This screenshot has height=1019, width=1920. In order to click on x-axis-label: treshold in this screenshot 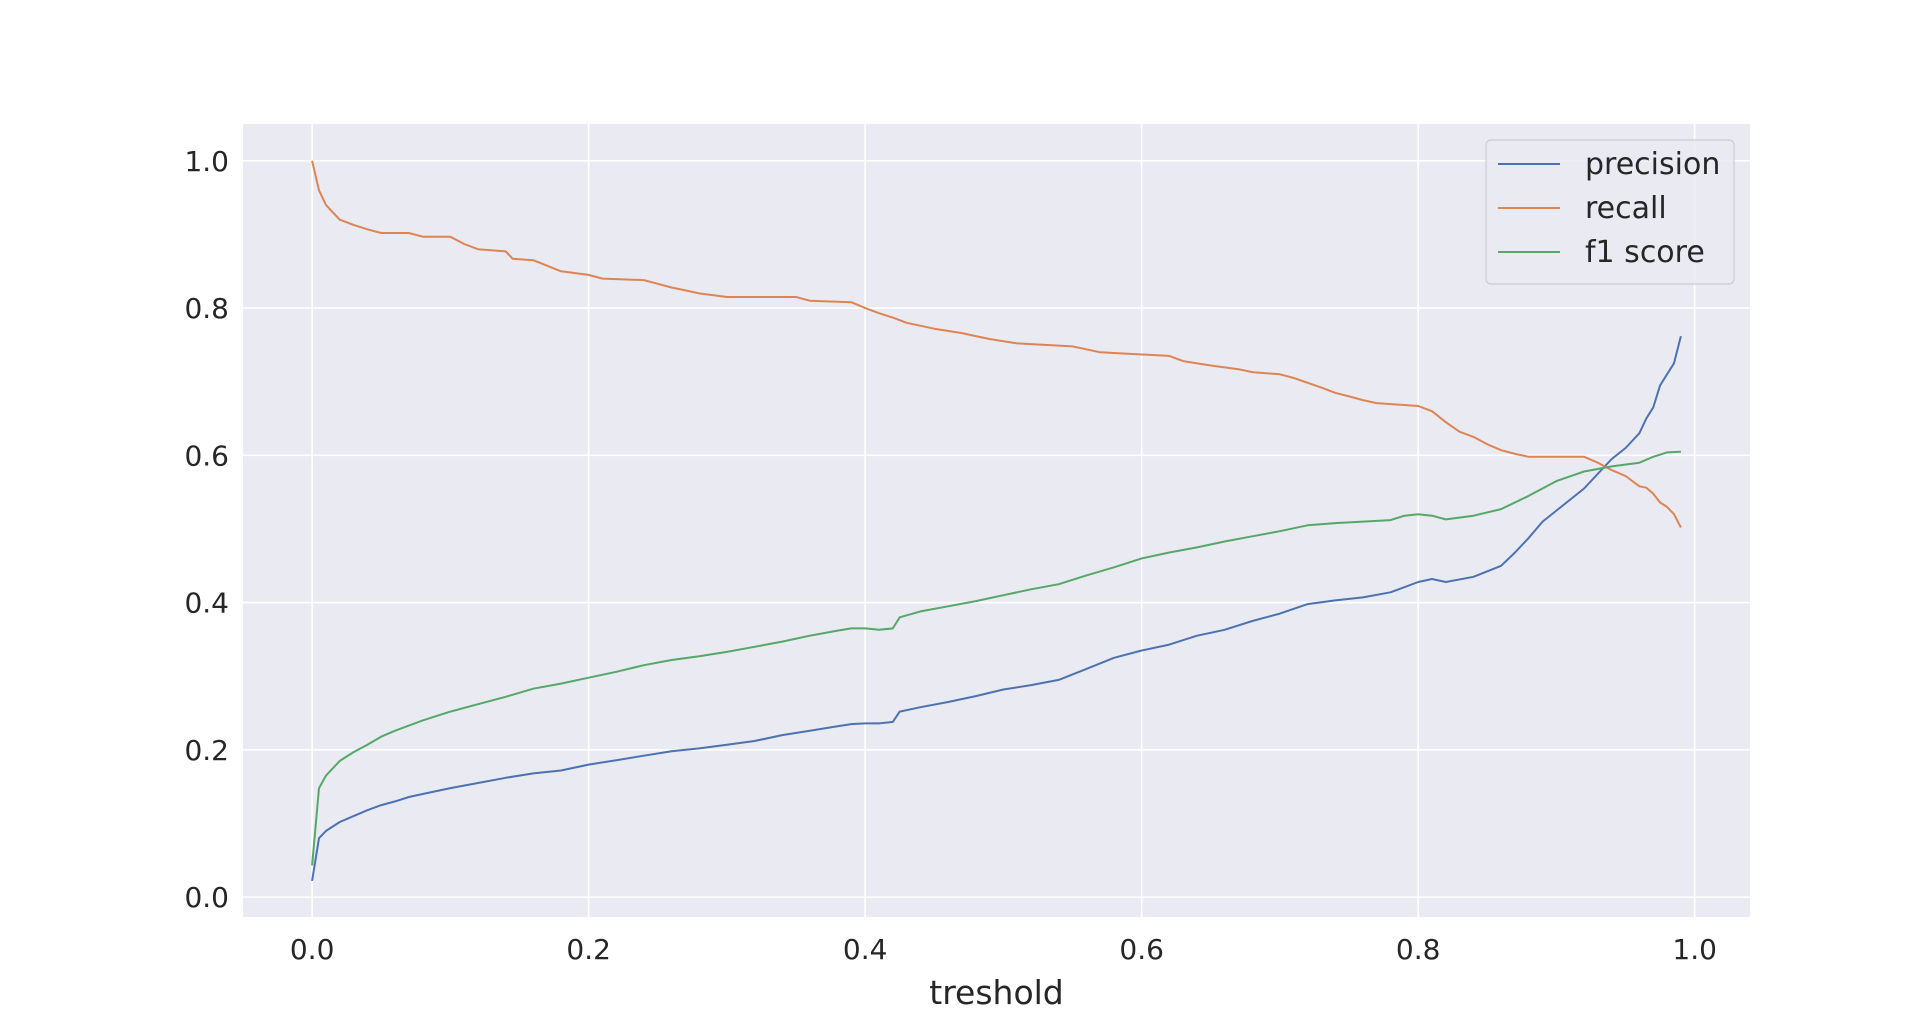, I will do `click(996, 992)`.